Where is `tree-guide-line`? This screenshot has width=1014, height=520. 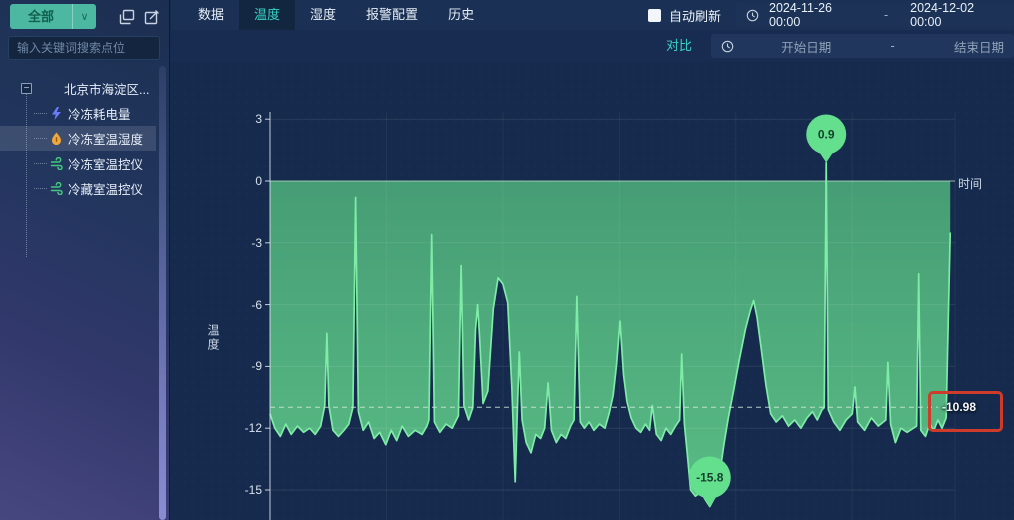 tree-guide-line is located at coordinates (26, 175).